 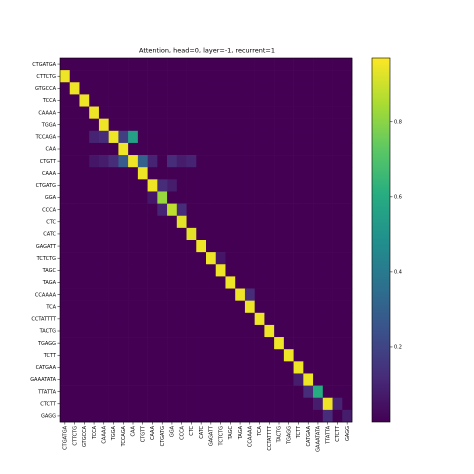 What do you see at coordinates (398, 123) in the screenshot?
I see `colorbar-tick-label: 0.8` at bounding box center [398, 123].